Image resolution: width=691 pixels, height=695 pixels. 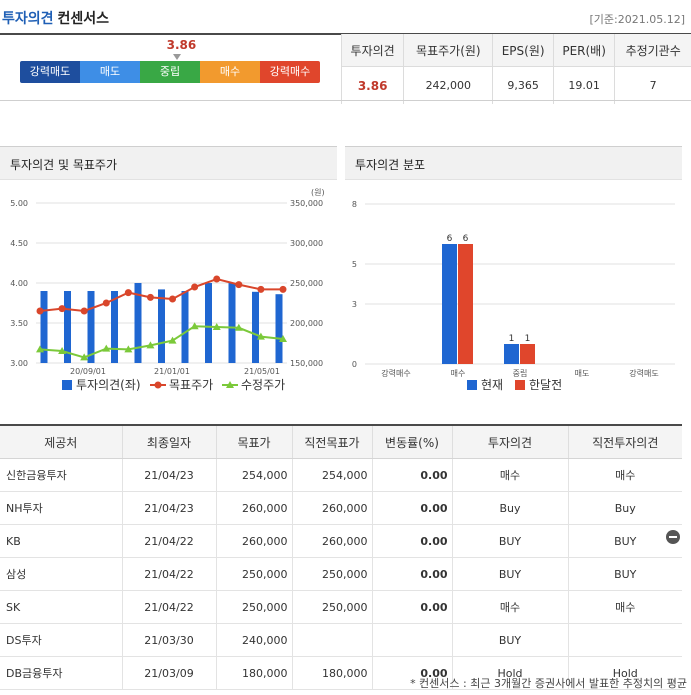 I want to click on data-label: 6, so click(x=466, y=239).